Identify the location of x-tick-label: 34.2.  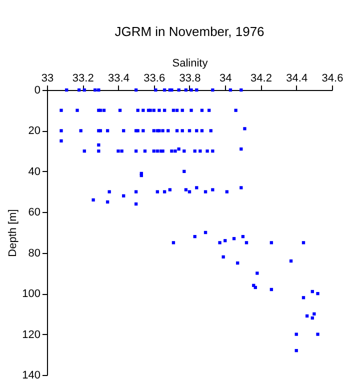
(261, 78).